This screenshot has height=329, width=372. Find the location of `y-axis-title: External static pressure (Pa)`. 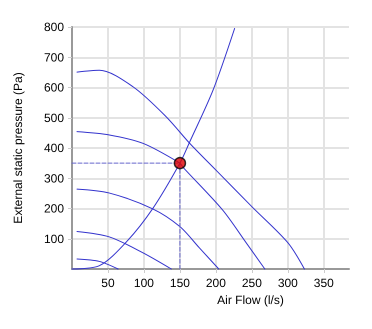

y-axis-title: External static pressure (Pa) is located at coordinates (18, 148).